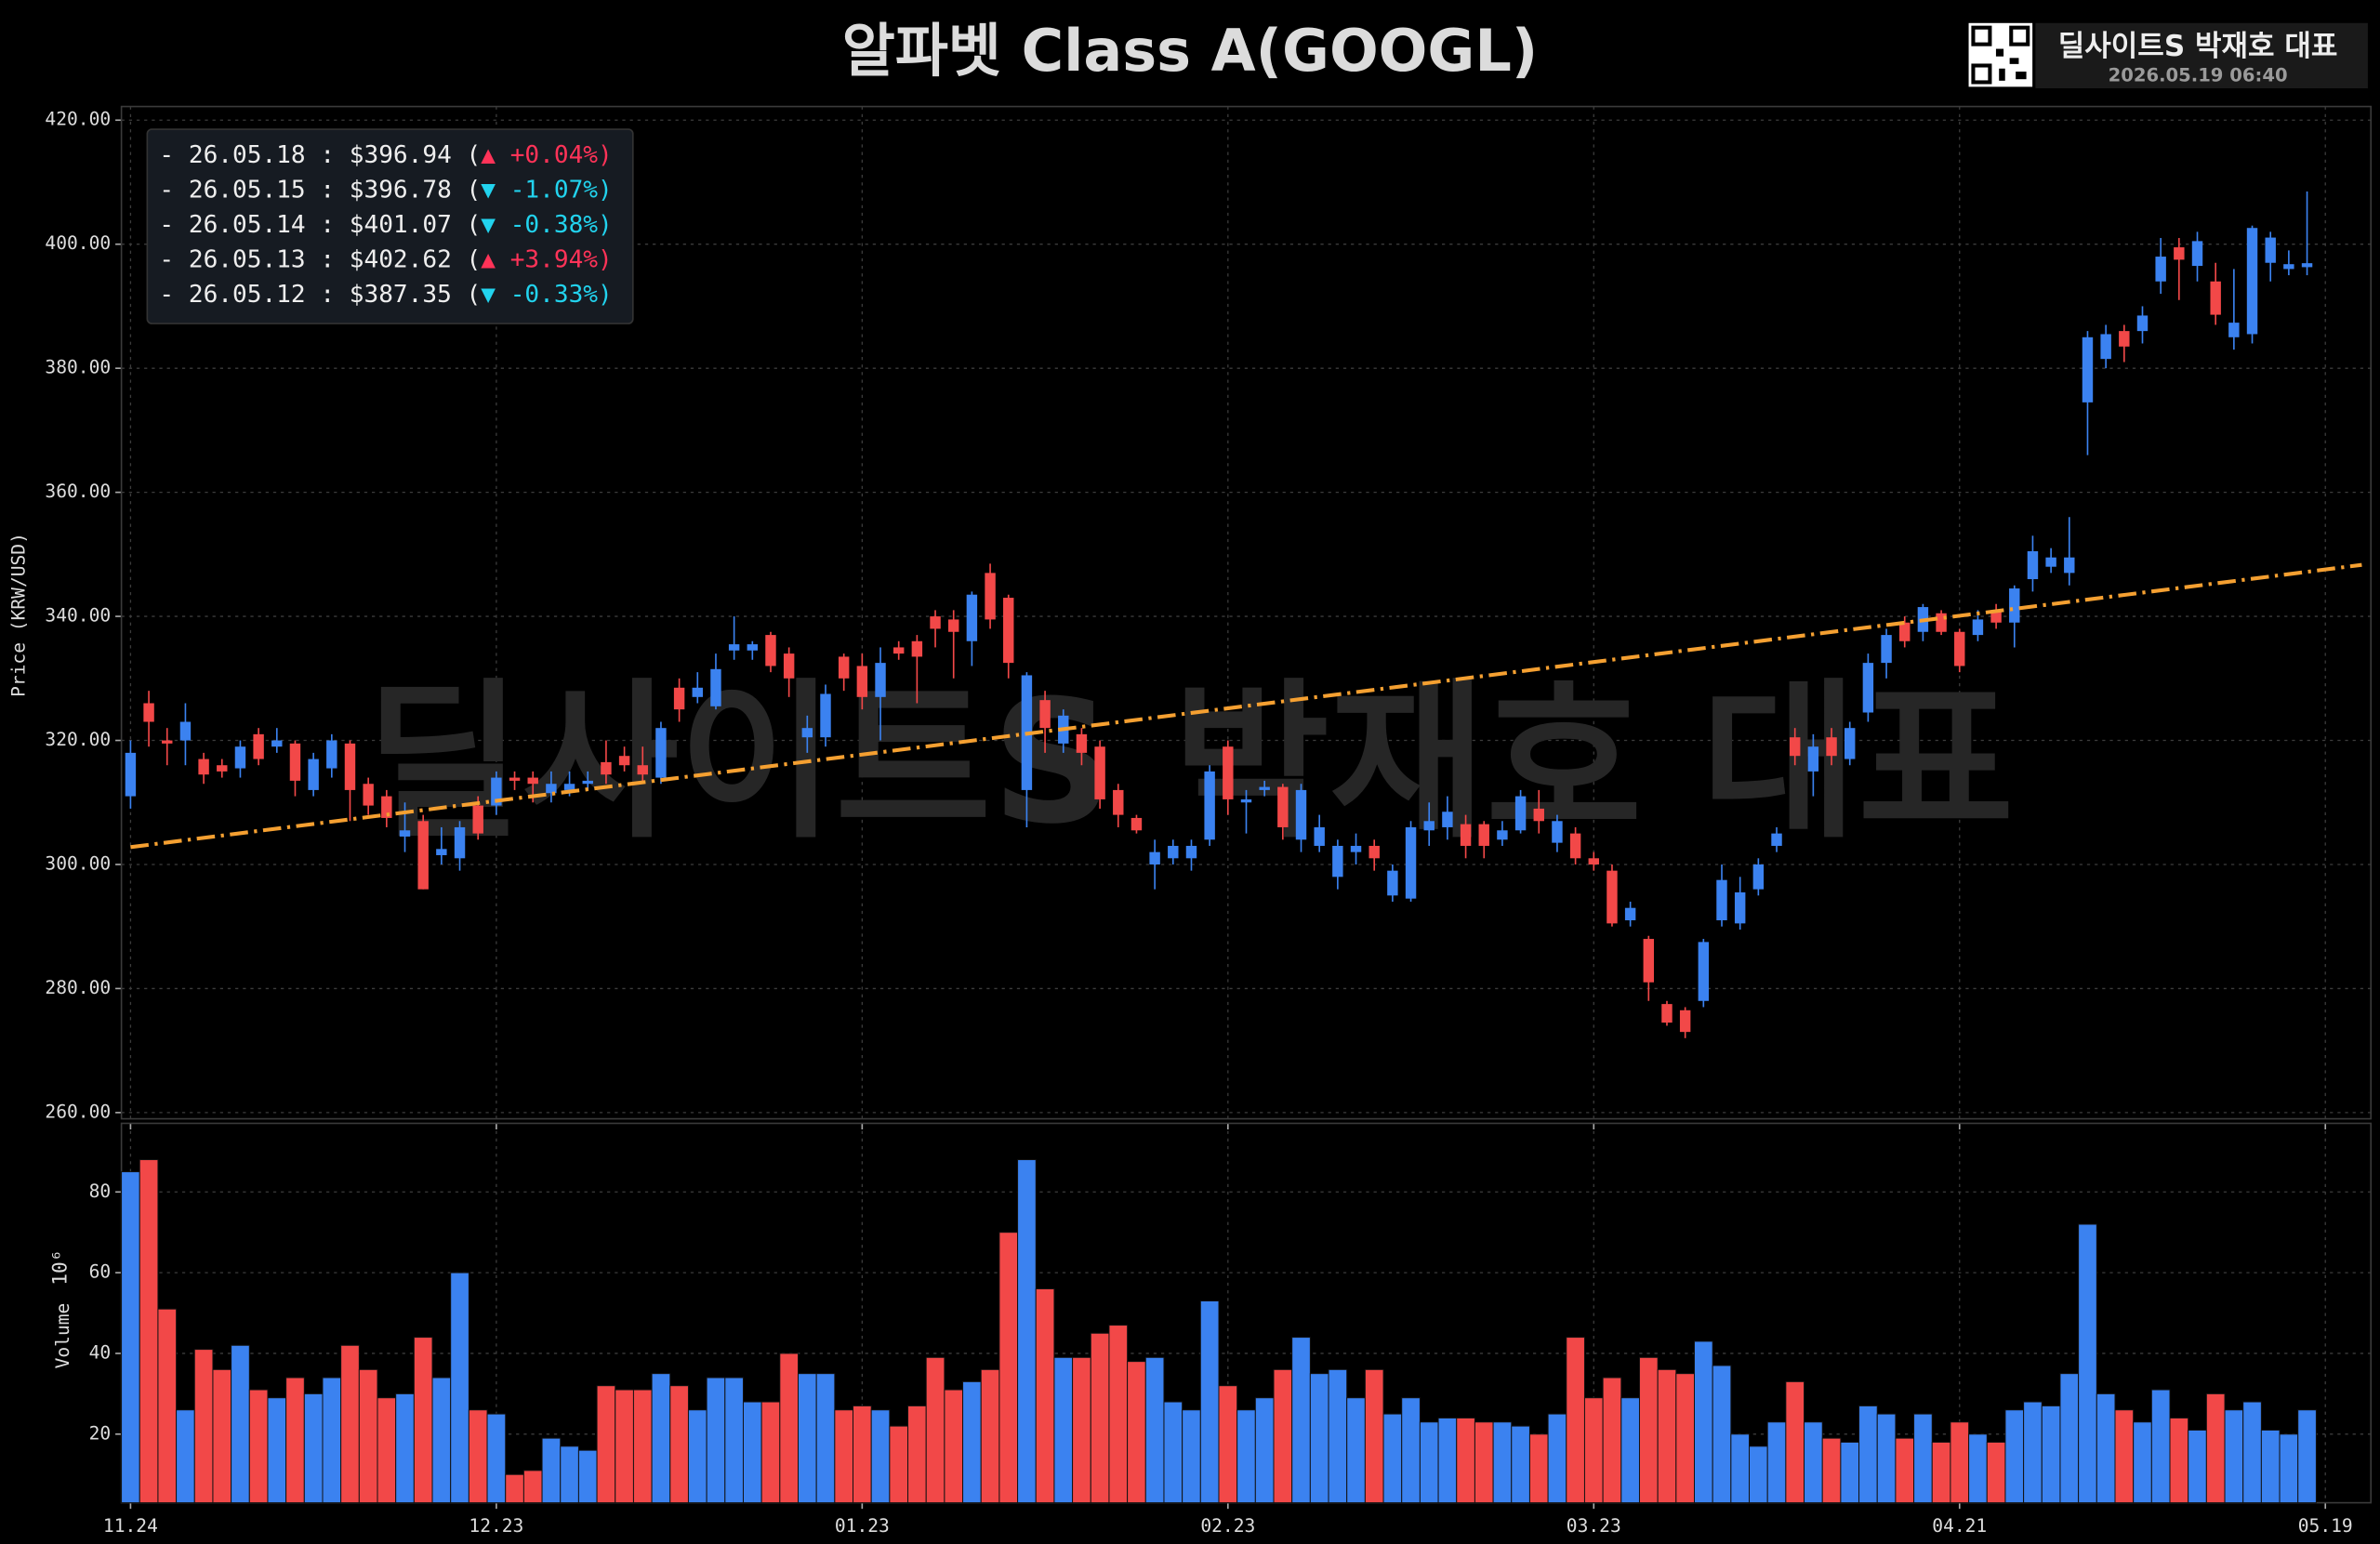  Describe the element at coordinates (78, 739) in the screenshot. I see `y-tick-label: 320.00` at that location.